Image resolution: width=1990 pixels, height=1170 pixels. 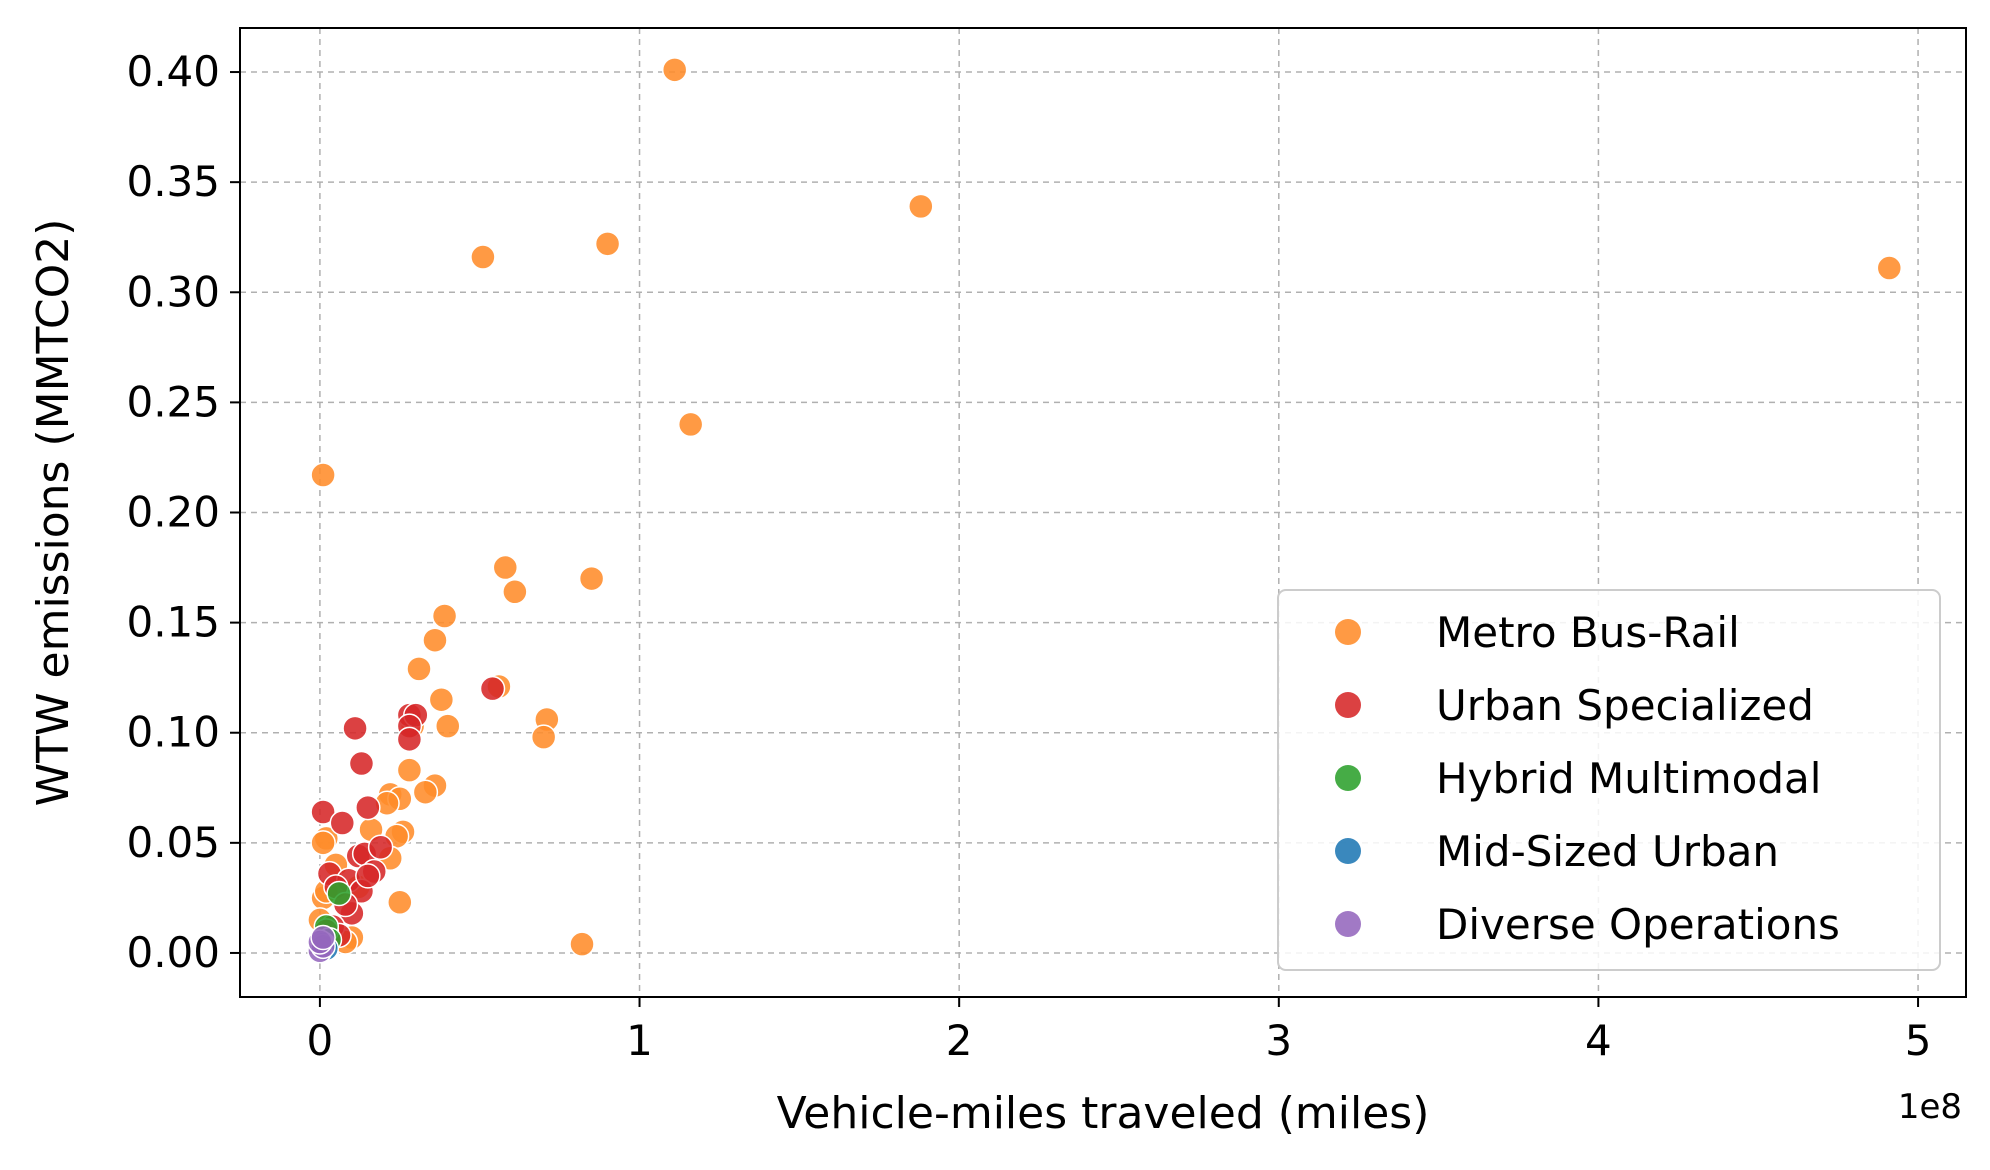 I want to click on x-tick-label: 1, so click(x=639, y=1040).